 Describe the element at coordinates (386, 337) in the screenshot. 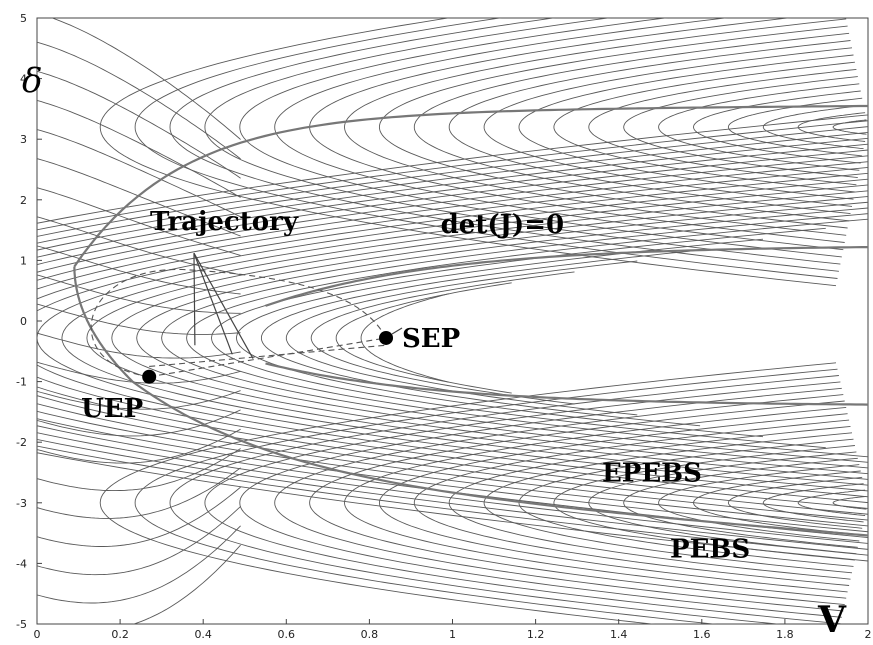

I see `point-sep` at that location.